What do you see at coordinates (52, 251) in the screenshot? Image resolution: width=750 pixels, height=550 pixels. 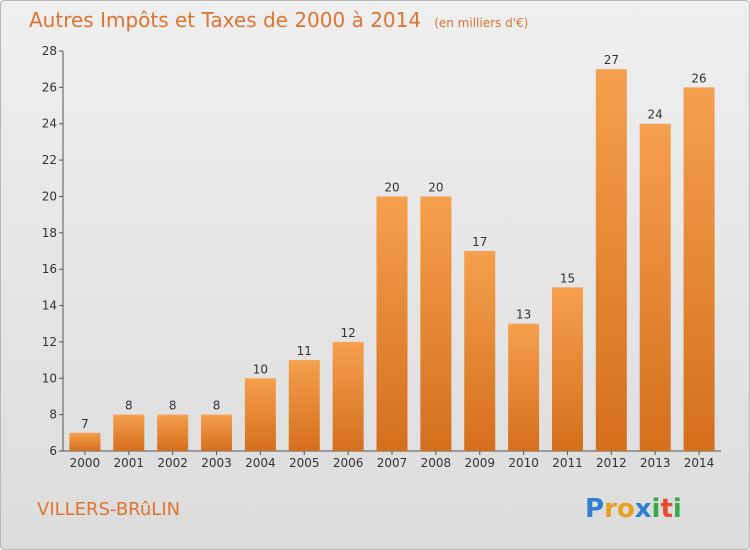 I see `y-axis: 6 8 10 12 14 16 18 20 22 24 26 28` at bounding box center [52, 251].